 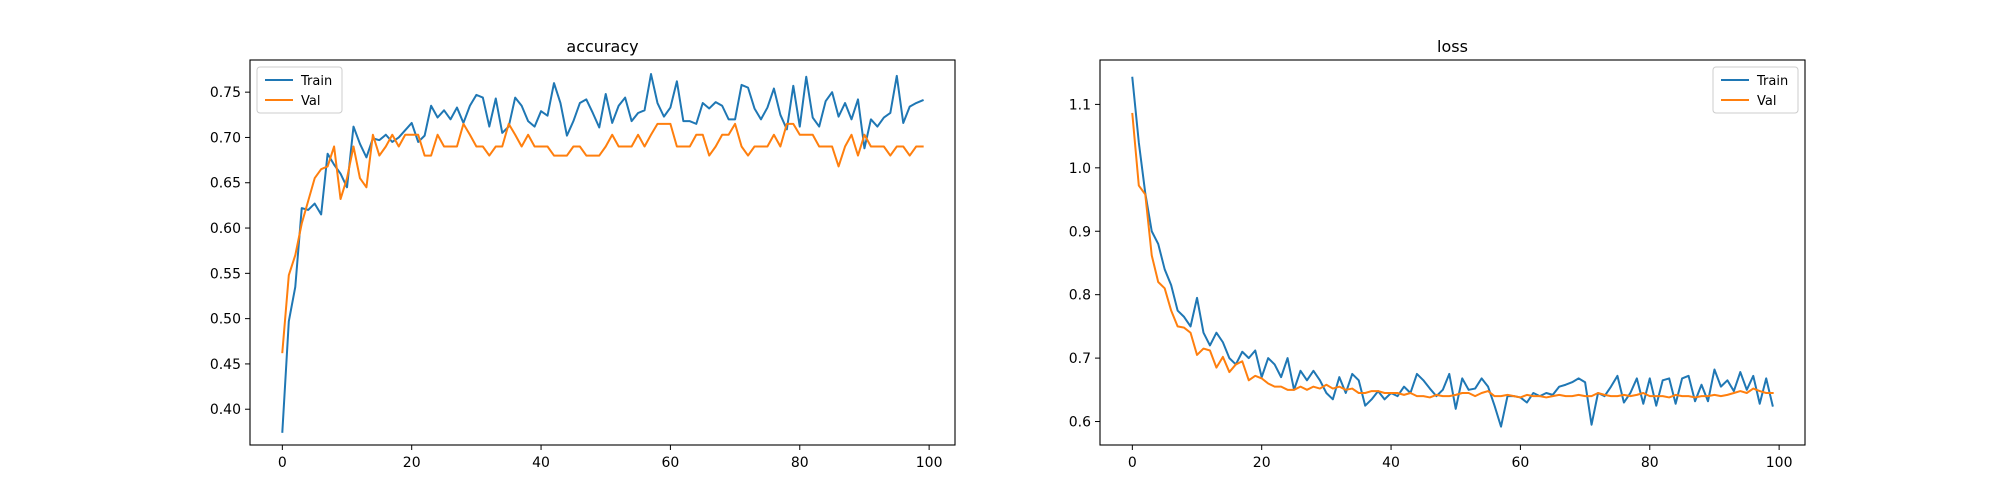 What do you see at coordinates (225, 274) in the screenshot?
I see `accuracy-y-tick-label: 0.55` at bounding box center [225, 274].